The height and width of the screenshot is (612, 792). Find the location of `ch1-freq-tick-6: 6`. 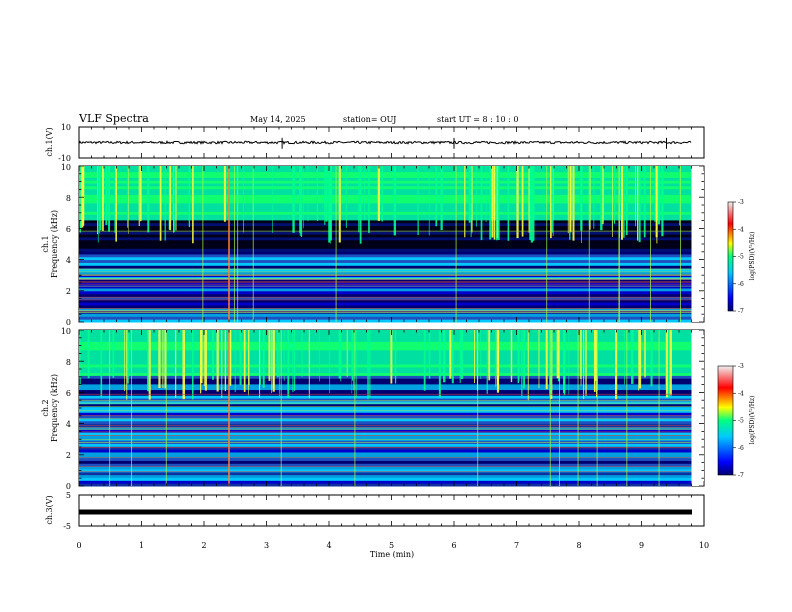

ch1-freq-tick-6: 6 is located at coordinates (68, 229).